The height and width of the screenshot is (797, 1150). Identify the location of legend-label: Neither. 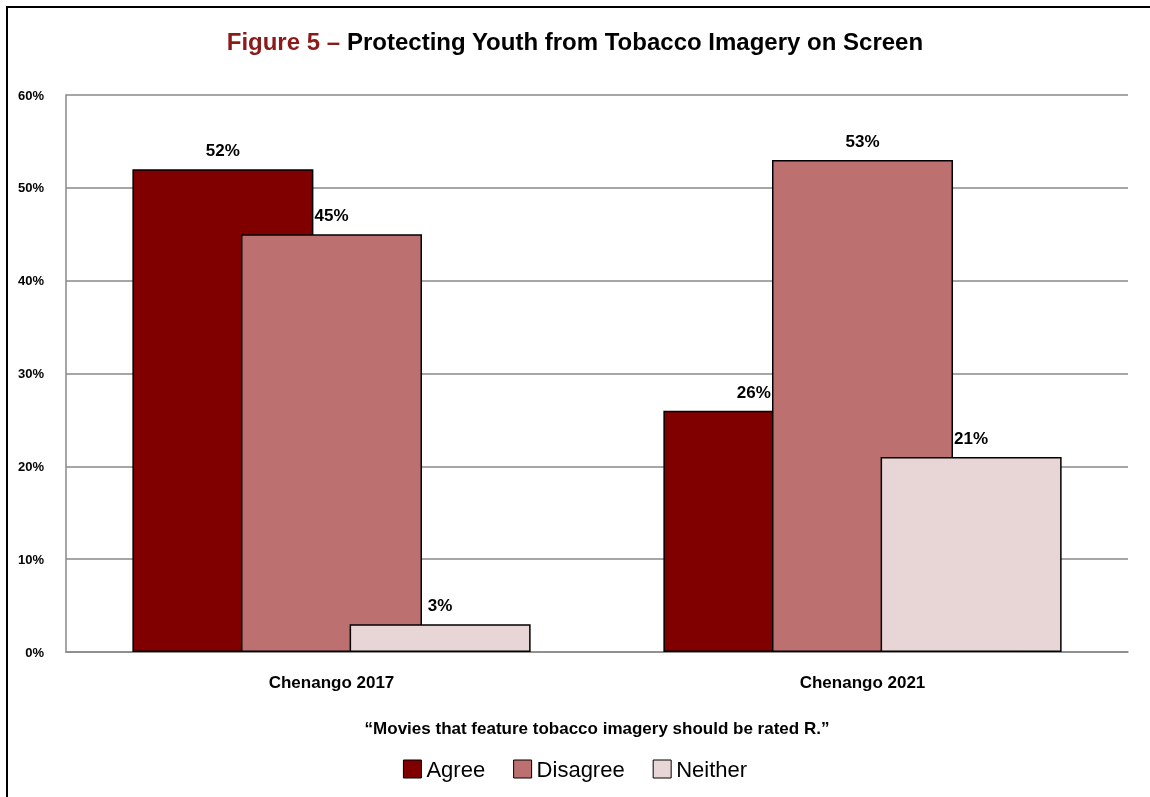
(712, 769).